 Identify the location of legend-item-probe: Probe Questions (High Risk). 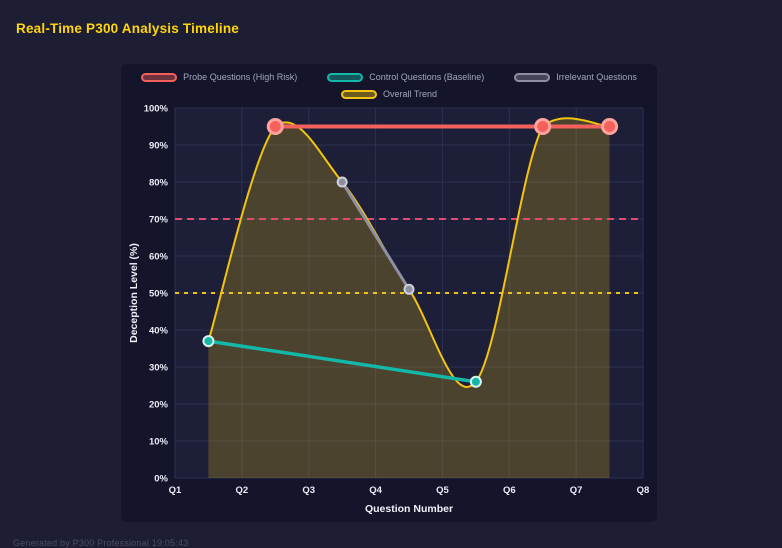
(219, 77).